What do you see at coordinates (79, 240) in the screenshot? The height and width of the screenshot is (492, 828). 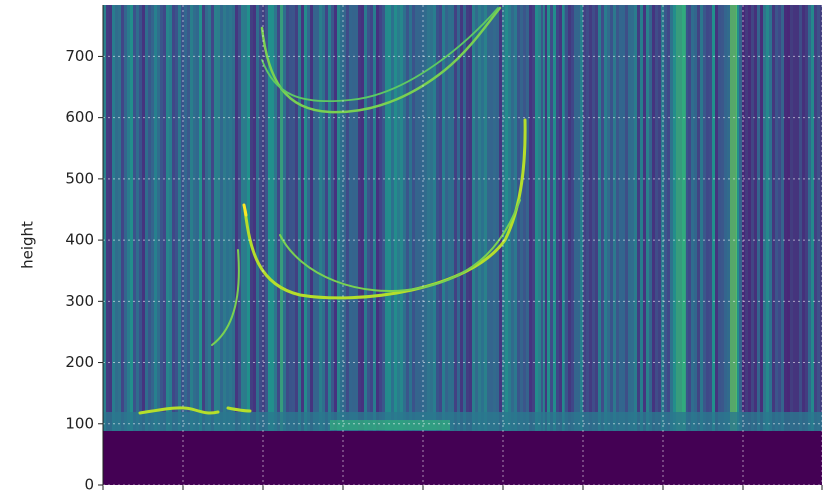 I see `y-tick-label: 400` at bounding box center [79, 240].